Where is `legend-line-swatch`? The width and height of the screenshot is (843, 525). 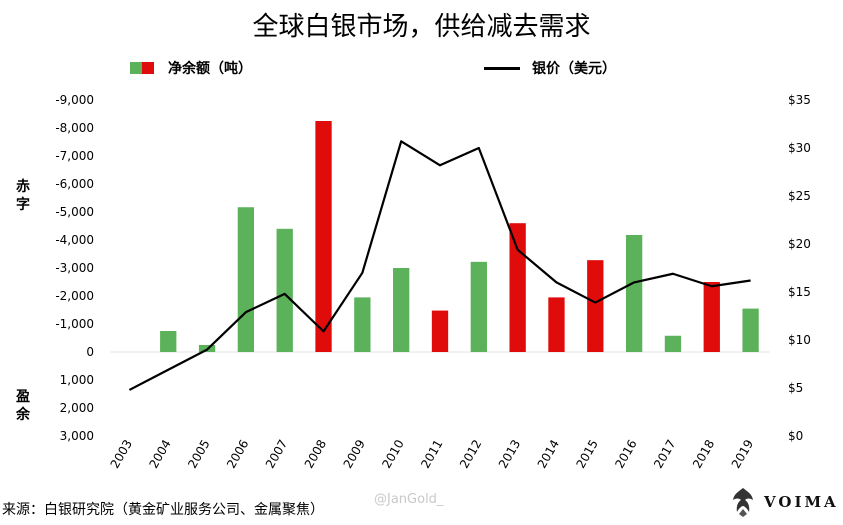
legend-line-swatch is located at coordinates (502, 68).